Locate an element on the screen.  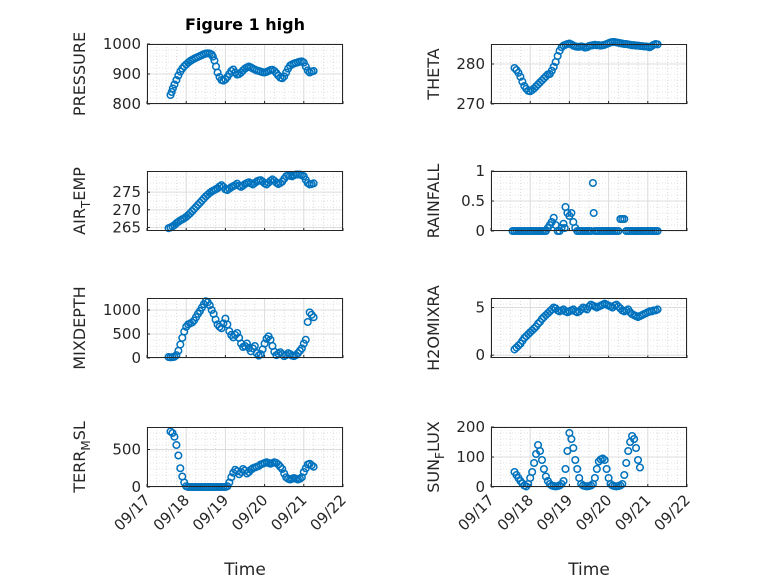
subplot-h2omixra: 0 5 H2OMIXRA is located at coordinates (556, 328).